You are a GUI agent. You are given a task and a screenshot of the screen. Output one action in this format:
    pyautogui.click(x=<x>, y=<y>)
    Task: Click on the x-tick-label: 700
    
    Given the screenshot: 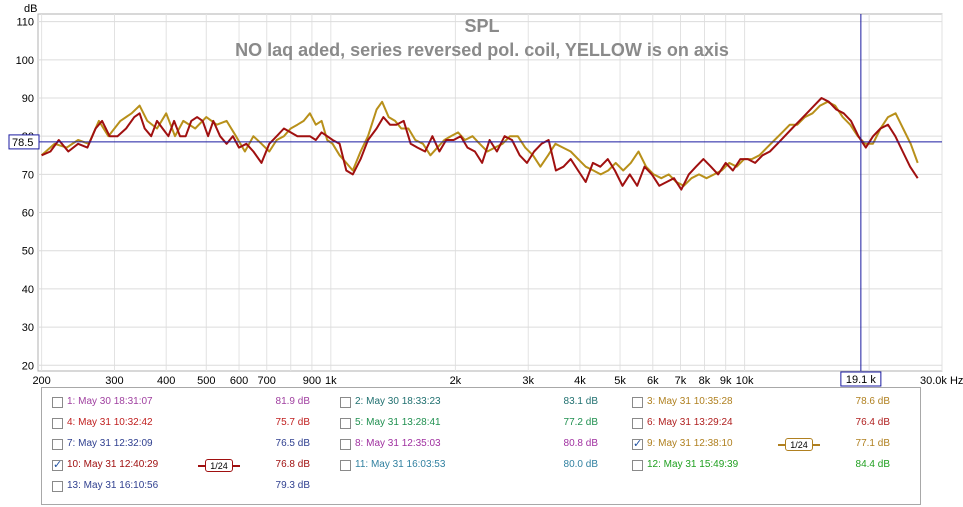 What is the action you would take?
    pyautogui.click(x=267, y=381)
    